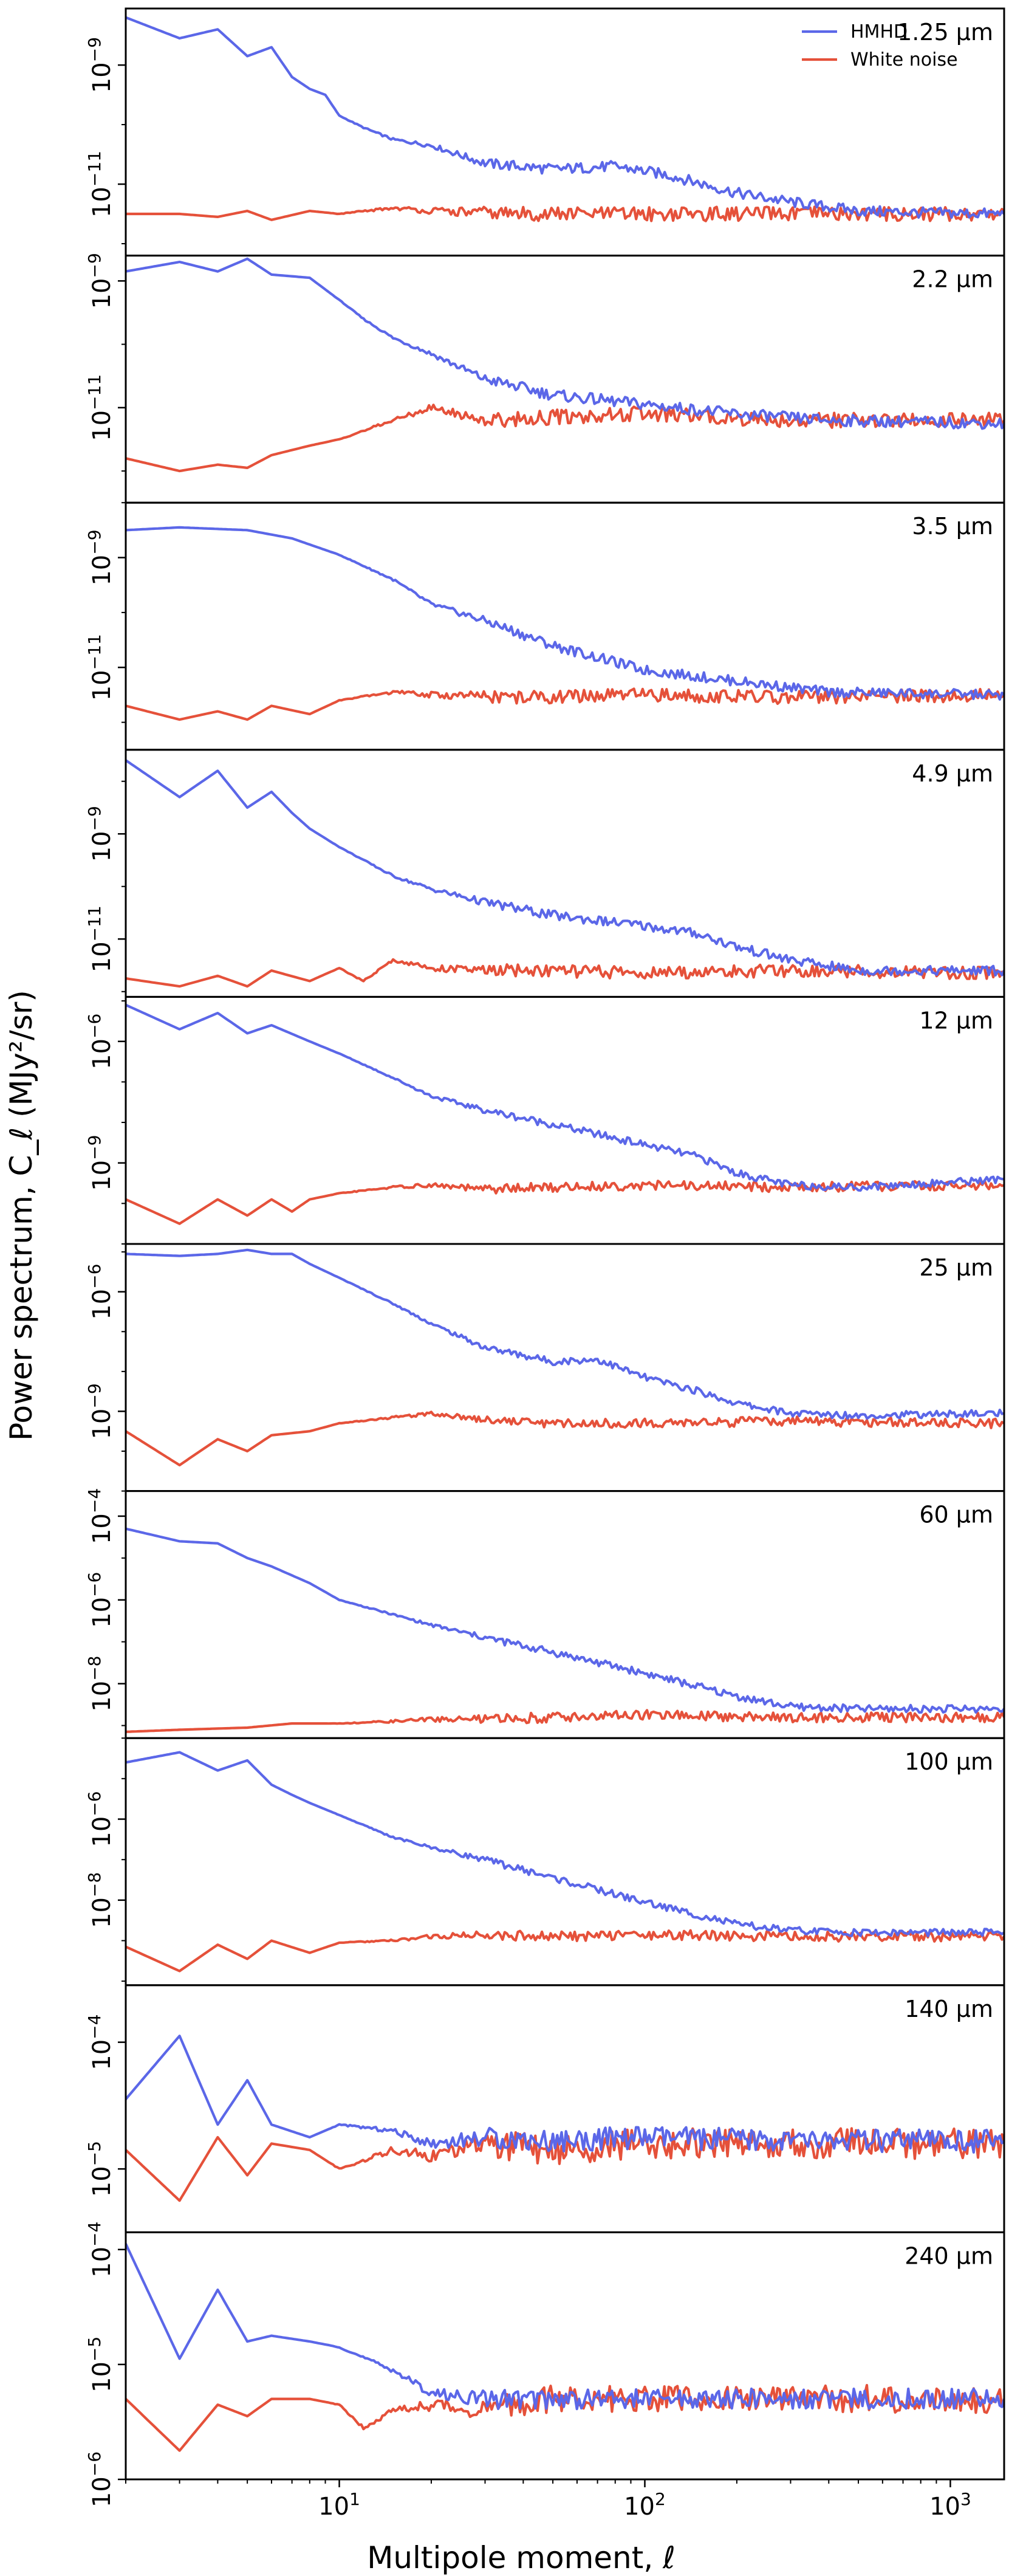  What do you see at coordinates (521, 2557) in the screenshot?
I see `x-axis-title: Multipole moment, ℓ` at bounding box center [521, 2557].